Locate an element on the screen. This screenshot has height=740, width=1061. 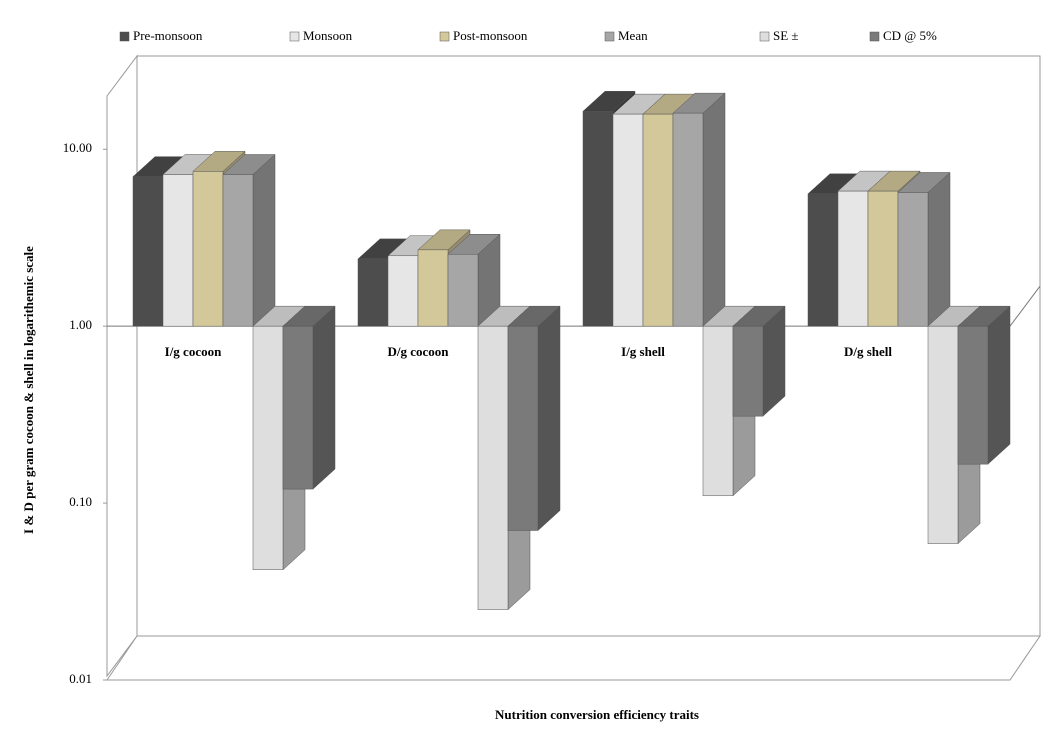
y-tick-label: 0.01 is located at coordinates (80, 678).